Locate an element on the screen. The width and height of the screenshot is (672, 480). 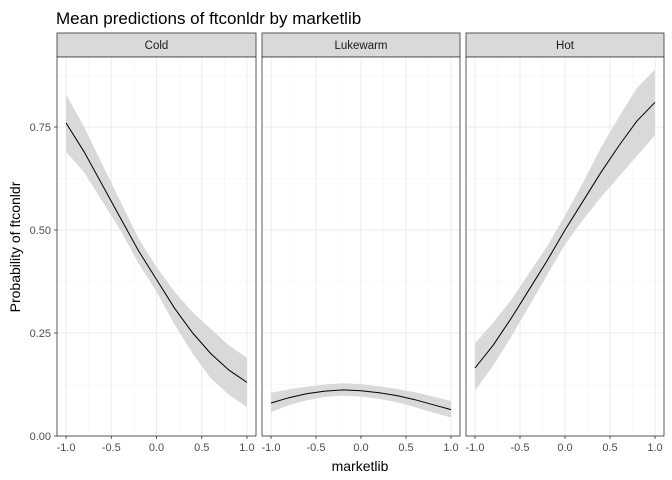
strip-lukewarm is located at coordinates (361, 45).